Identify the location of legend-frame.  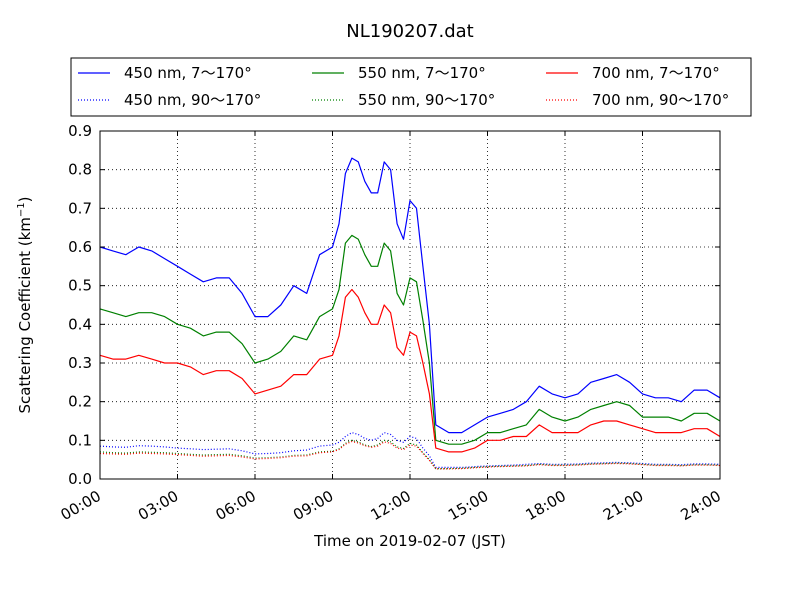
(411, 87).